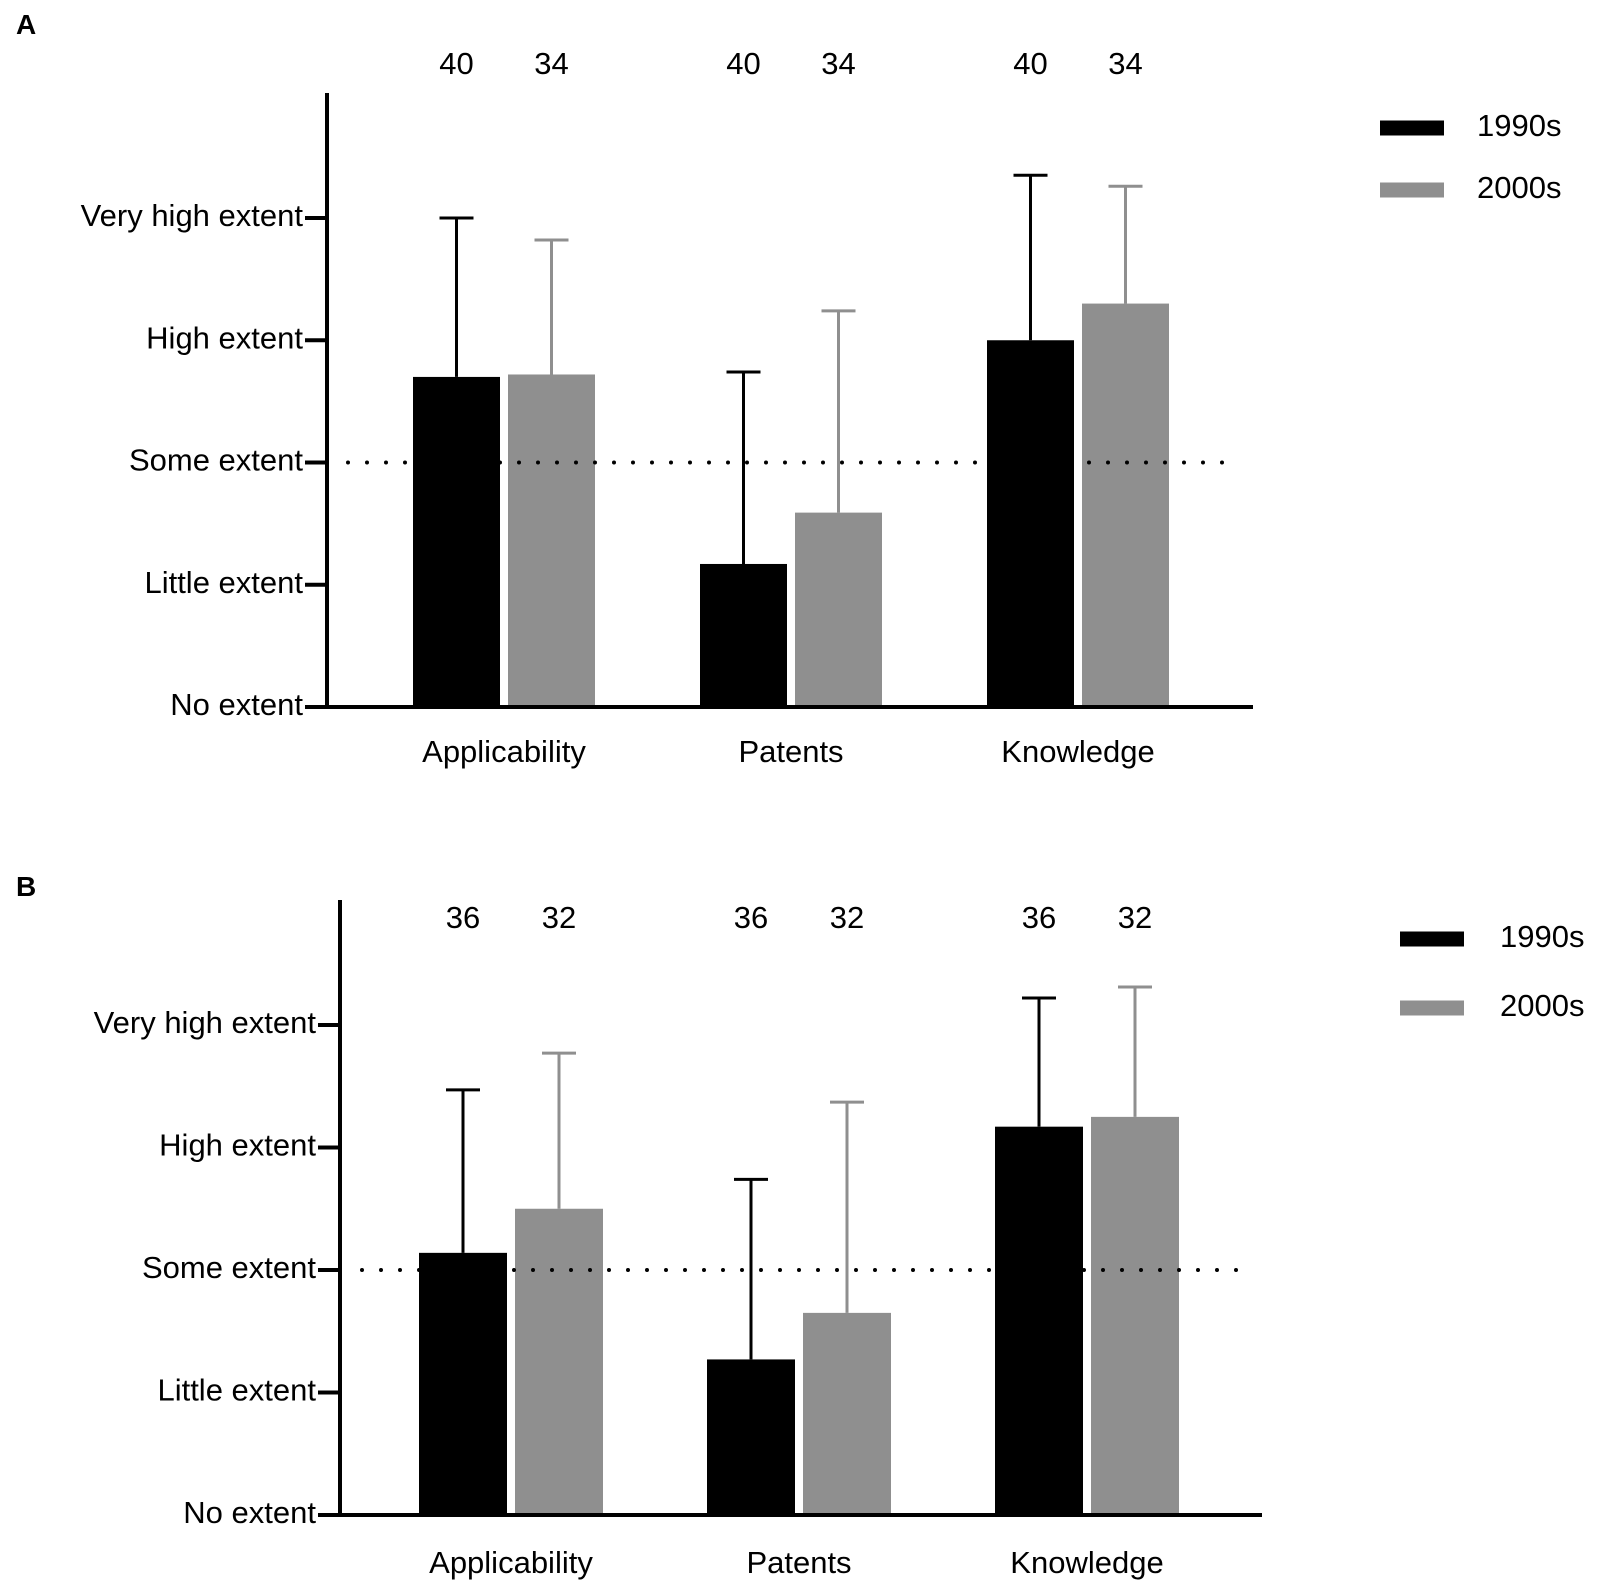 The height and width of the screenshot is (1587, 1608). I want to click on panel-label: A, so click(26, 24).